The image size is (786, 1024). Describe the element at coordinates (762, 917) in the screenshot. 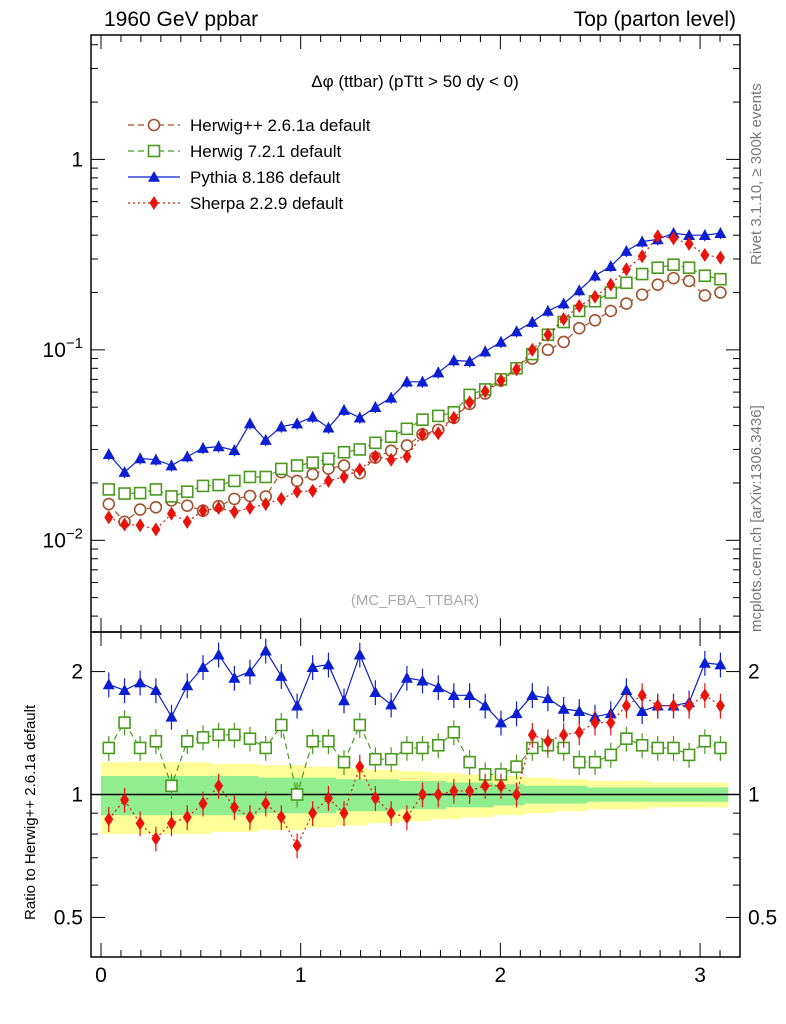

I see `ratio-y-tick-label-right: 0.5` at that location.